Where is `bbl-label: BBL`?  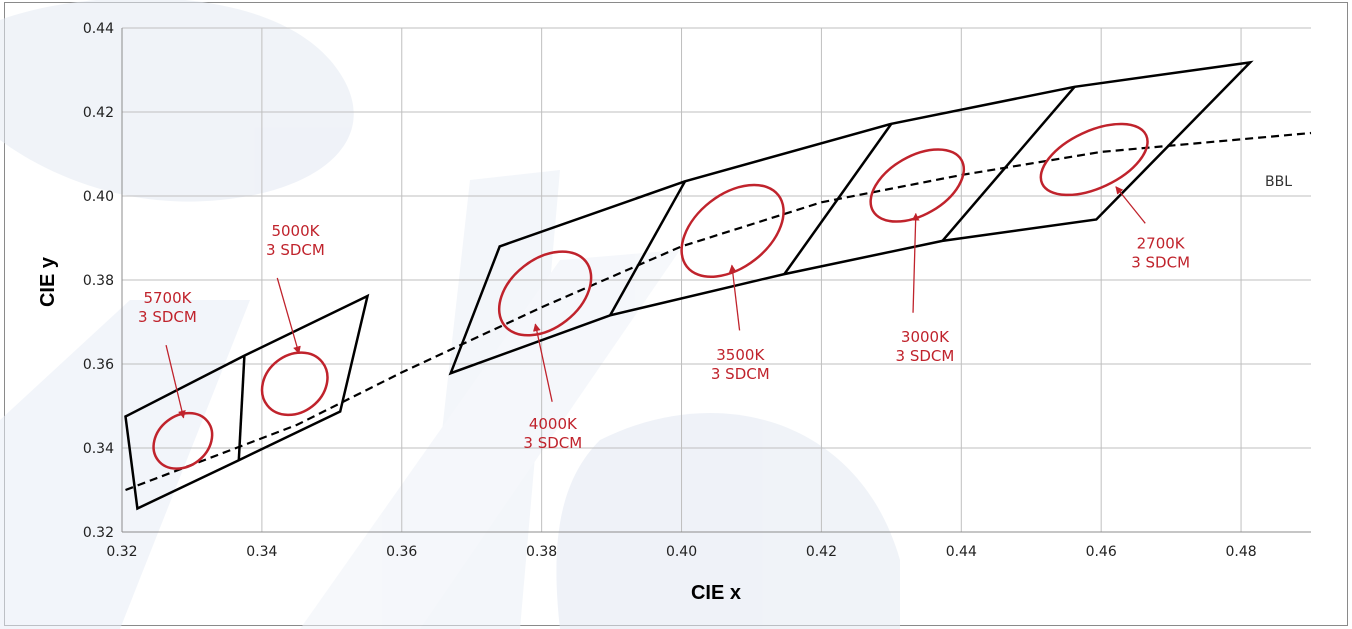 bbl-label: BBL is located at coordinates (1278, 182).